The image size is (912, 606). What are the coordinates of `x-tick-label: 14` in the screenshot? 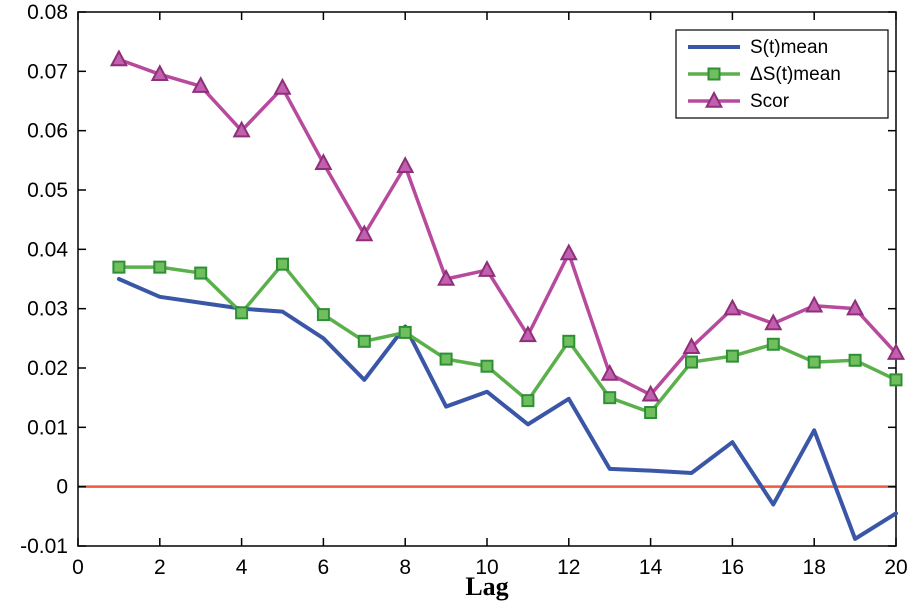 It's located at (651, 567).